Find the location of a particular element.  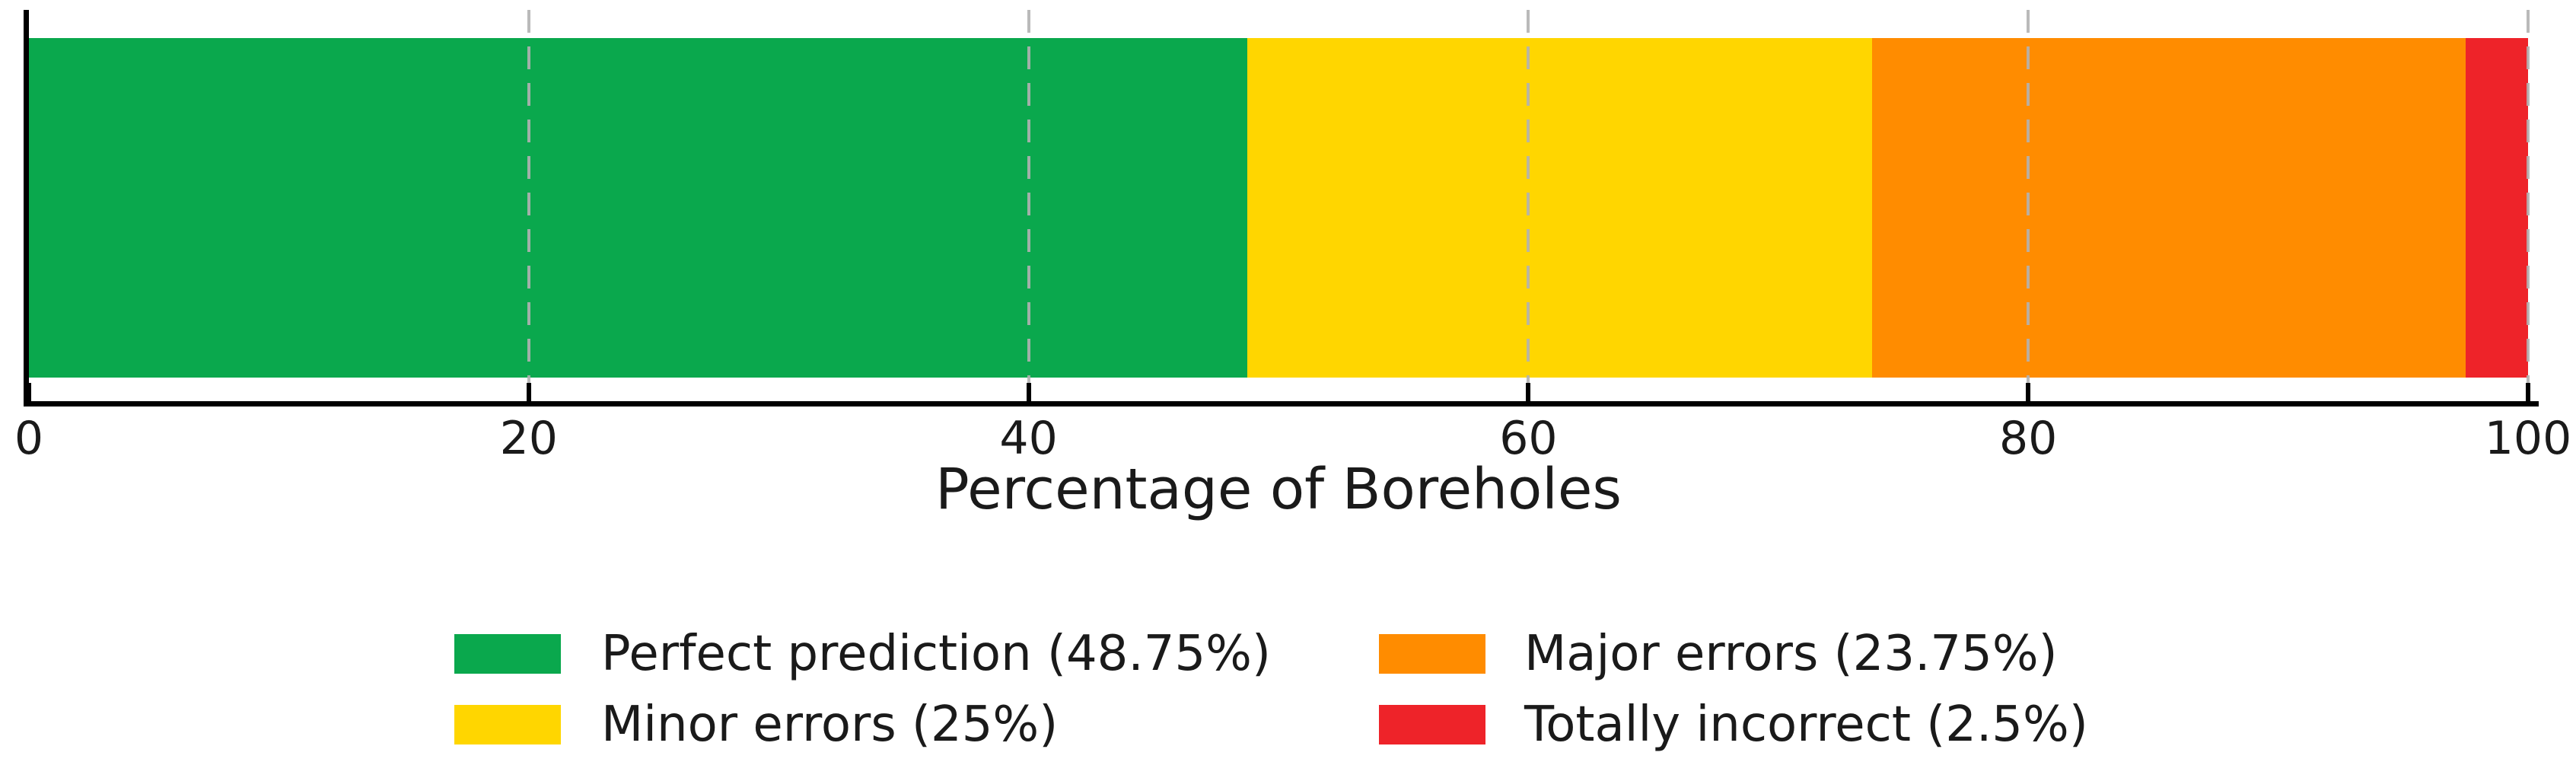

x-axis-label: Percentage of Boreholes is located at coordinates (1278, 489).